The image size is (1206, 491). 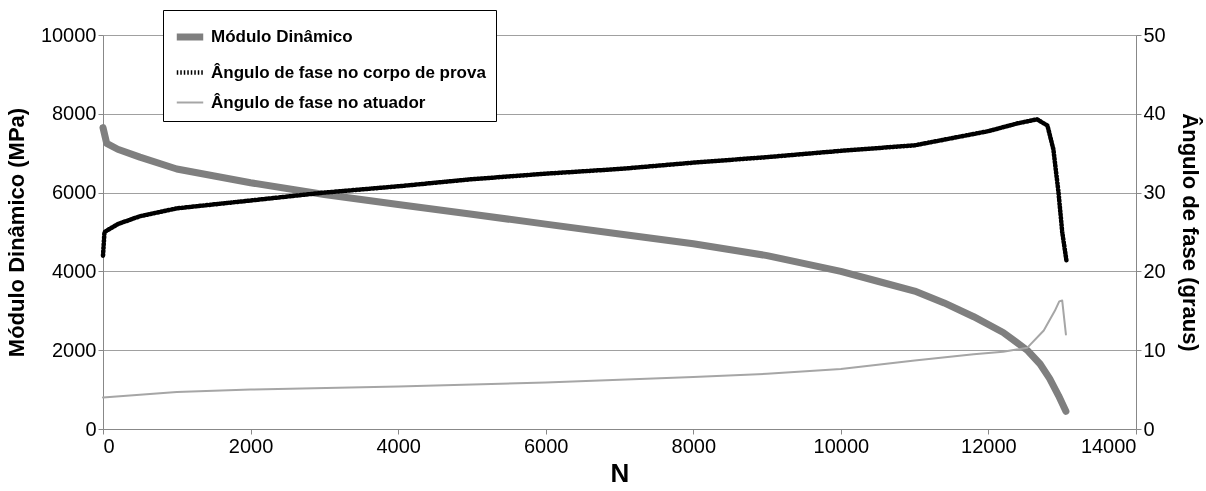 What do you see at coordinates (109, 445) in the screenshot?
I see `x-tick-label: 0` at bounding box center [109, 445].